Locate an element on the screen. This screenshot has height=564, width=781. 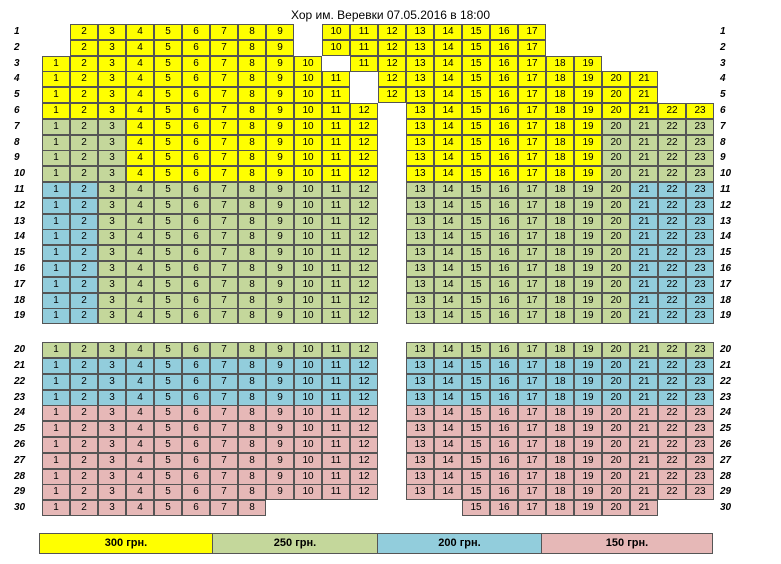
seat-r16-s7: 7 is located at coordinates (224, 269).